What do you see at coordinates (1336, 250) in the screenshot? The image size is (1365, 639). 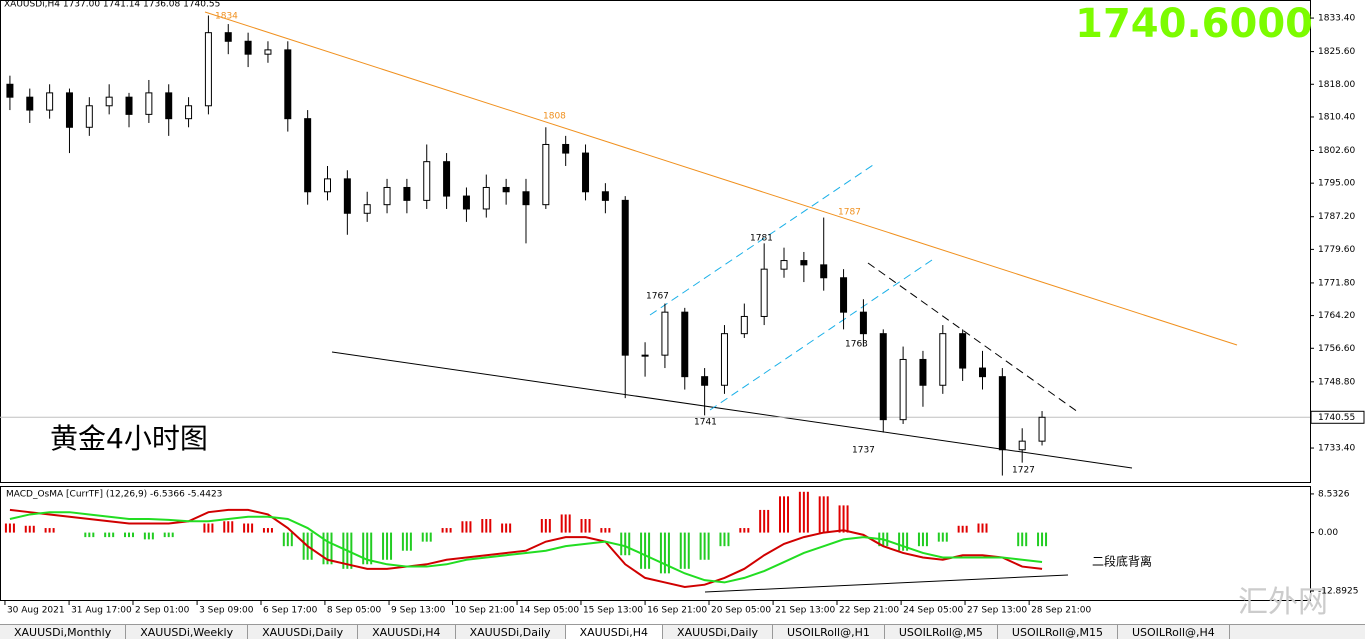 I see `y-tick-label: 1779.60` at bounding box center [1336, 250].